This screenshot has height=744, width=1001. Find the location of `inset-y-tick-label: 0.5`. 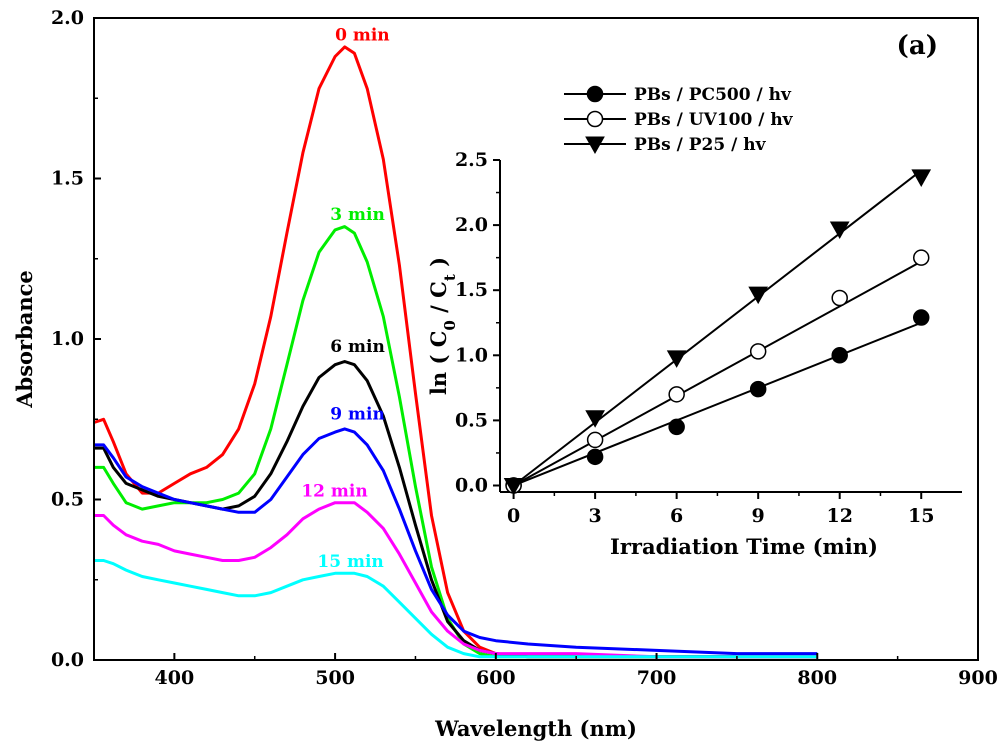

inset-y-tick-label: 0.5 is located at coordinates (471, 420).